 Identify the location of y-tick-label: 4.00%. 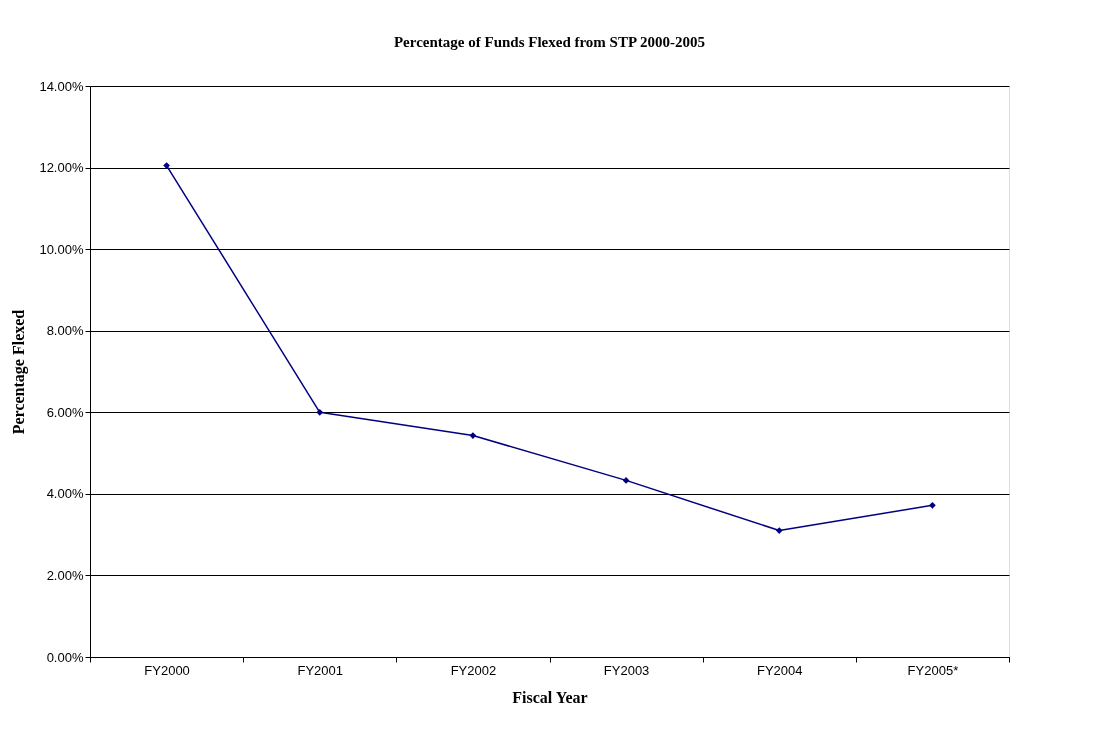
(65, 494).